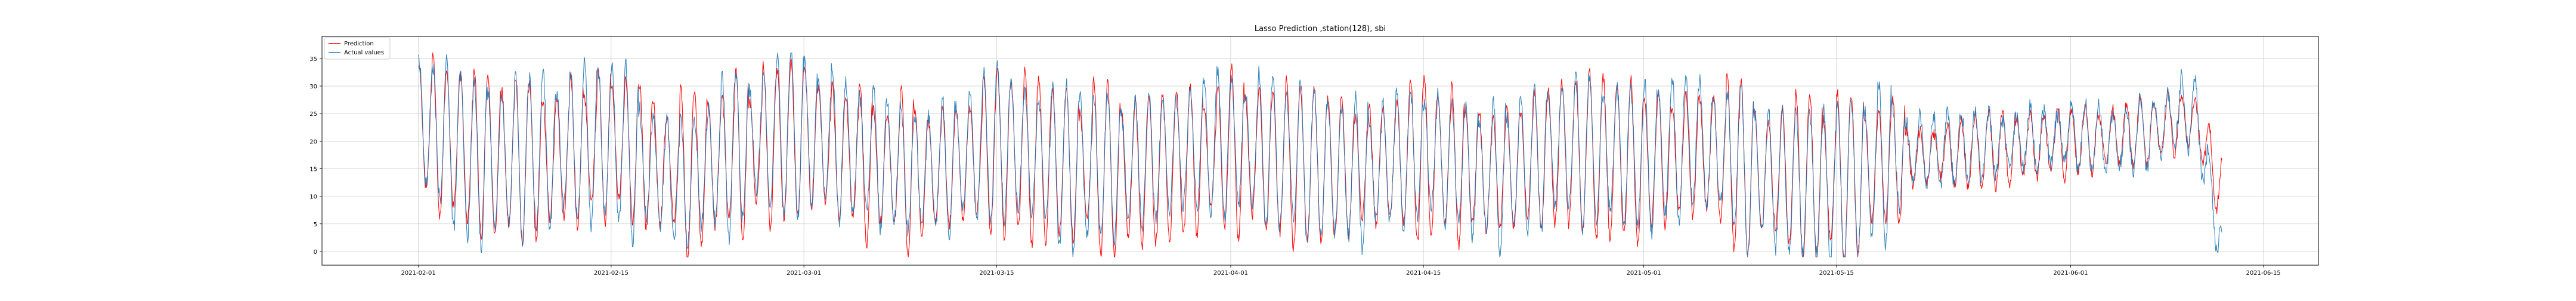 The image size is (2576, 301). What do you see at coordinates (418, 273) in the screenshot?
I see `x-tick-label: 2021-02-01` at bounding box center [418, 273].